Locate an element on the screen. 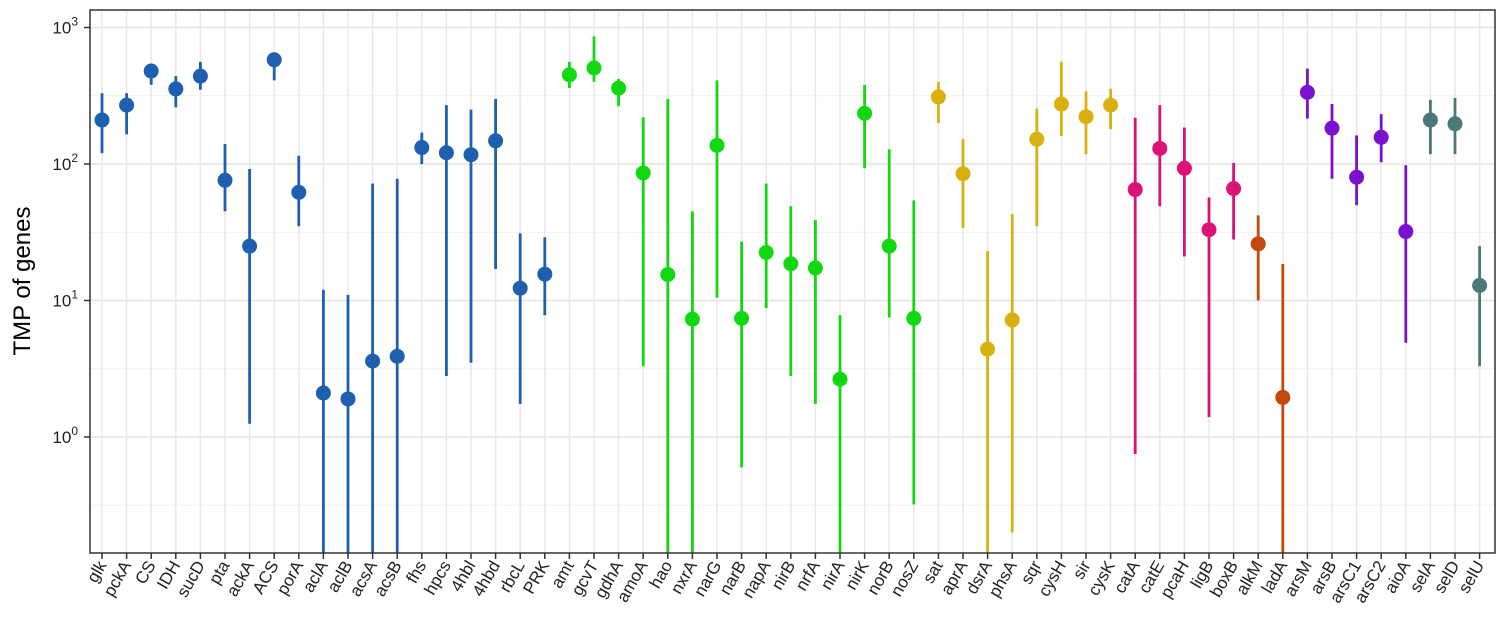 The width and height of the screenshot is (1500, 640). point-ackA is located at coordinates (250, 246).